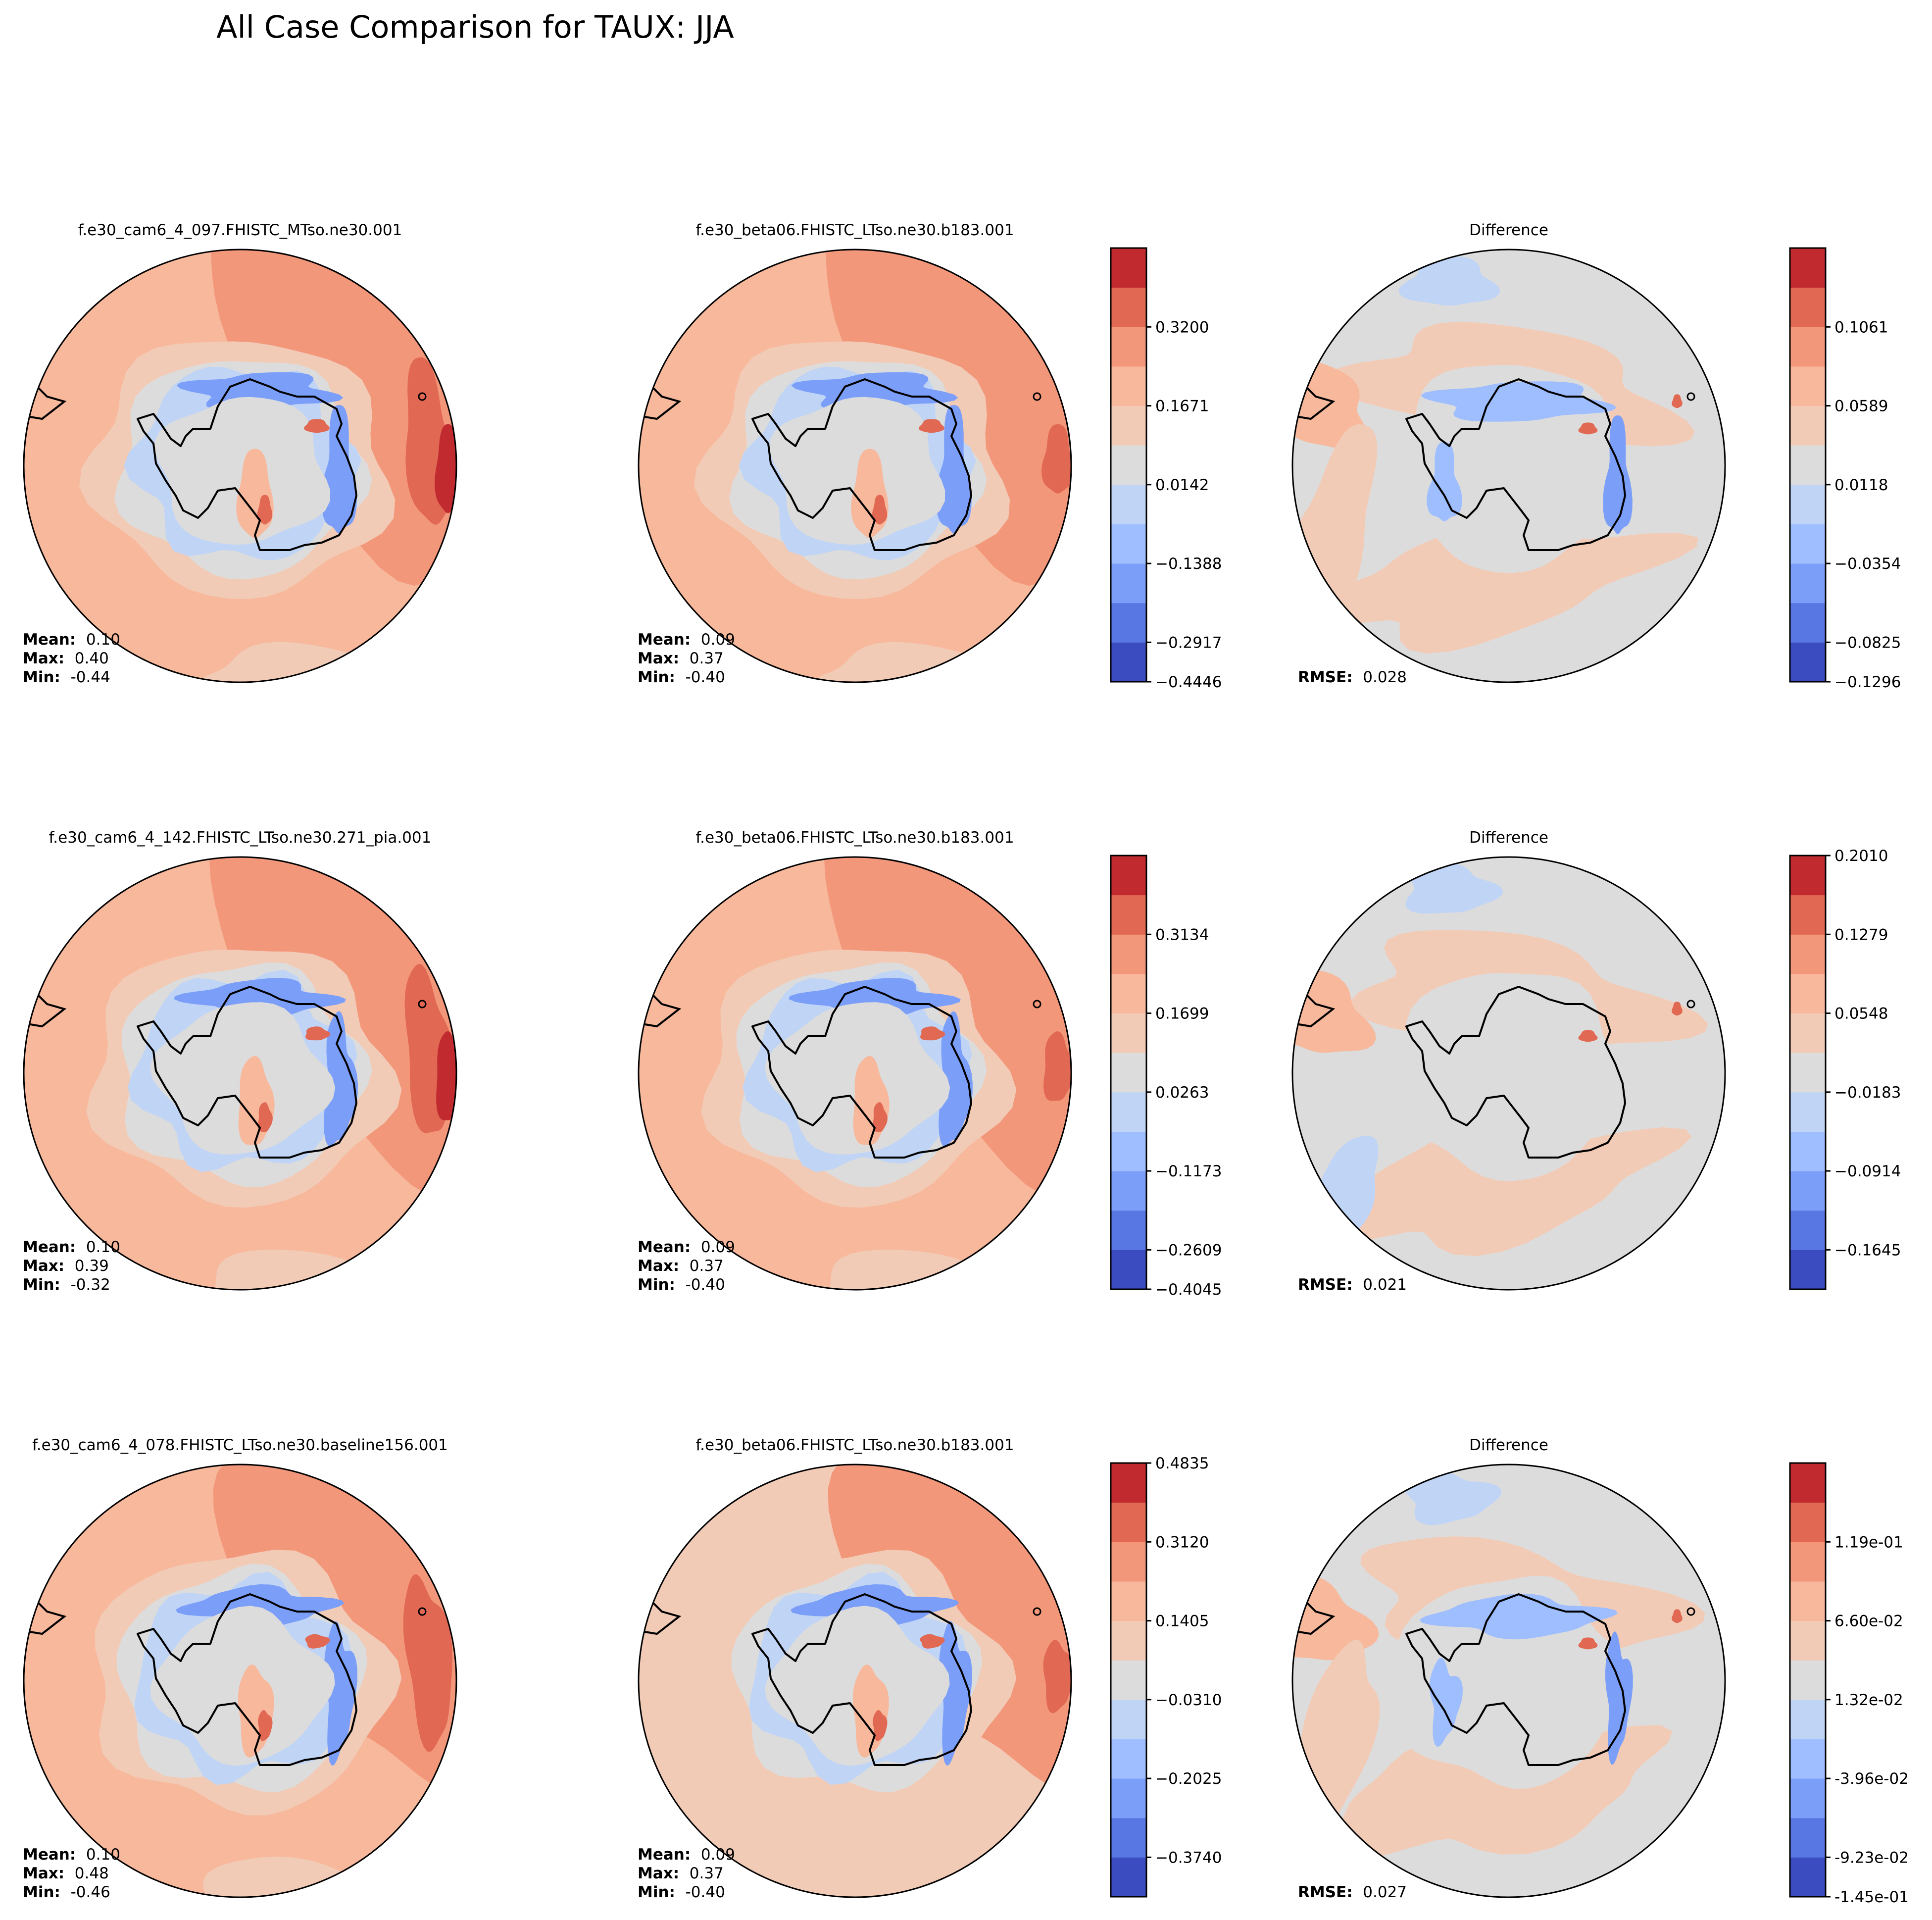 This screenshot has width=1932, height=1920. I want to click on base-contour-jet-core, so click(1057, 1066).